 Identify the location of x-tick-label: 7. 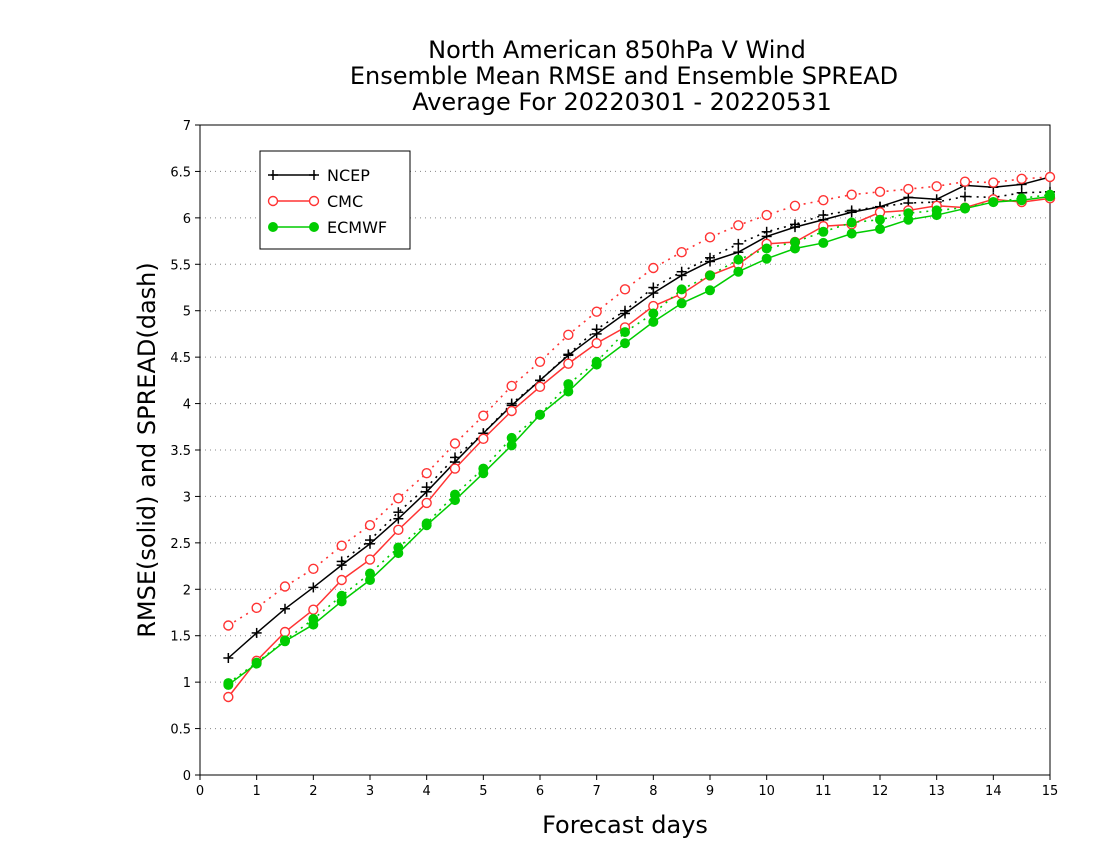
(597, 791).